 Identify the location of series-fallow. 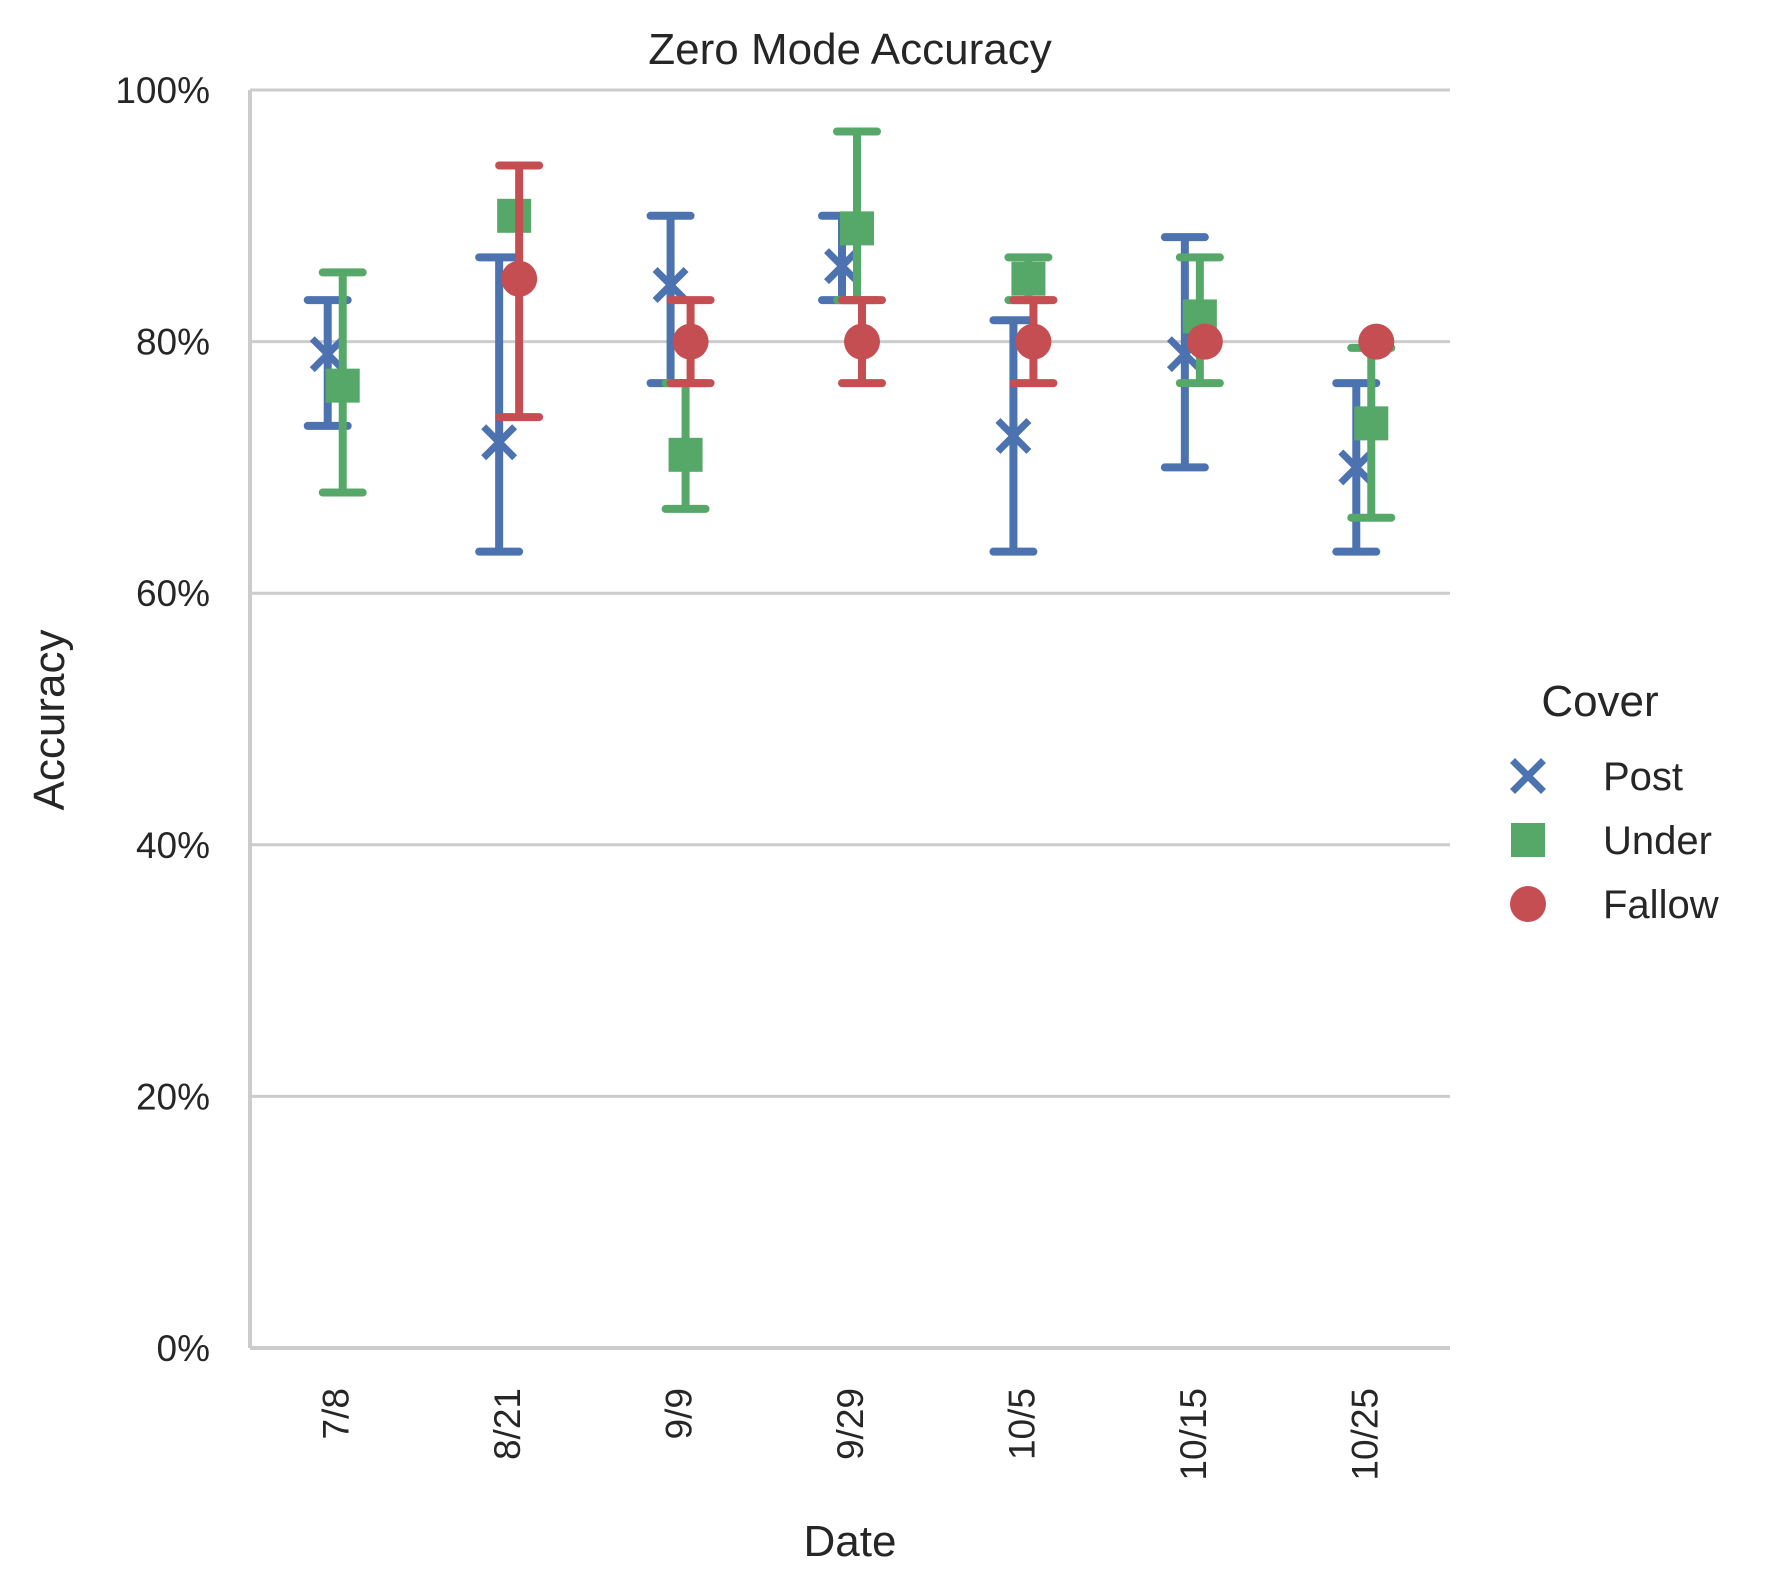
(945, 291).